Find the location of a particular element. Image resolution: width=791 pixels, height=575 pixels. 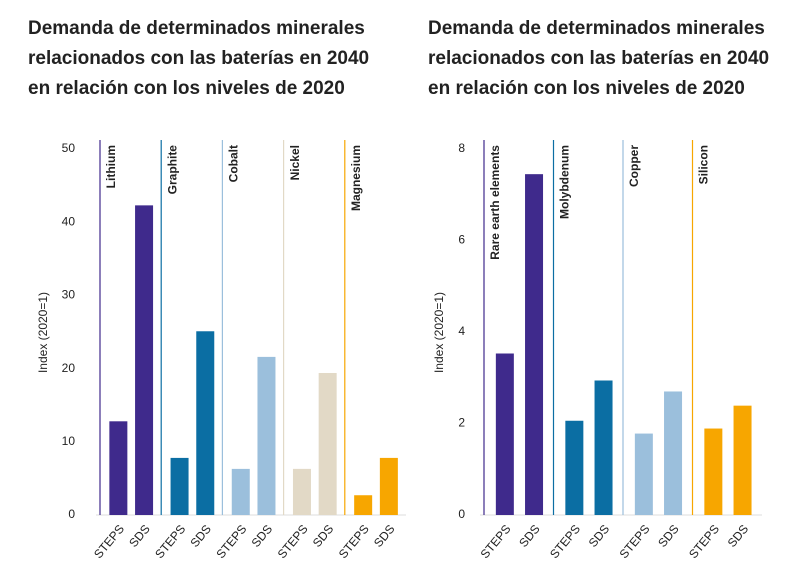

y-tick-label: 40 is located at coordinates (69, 221).